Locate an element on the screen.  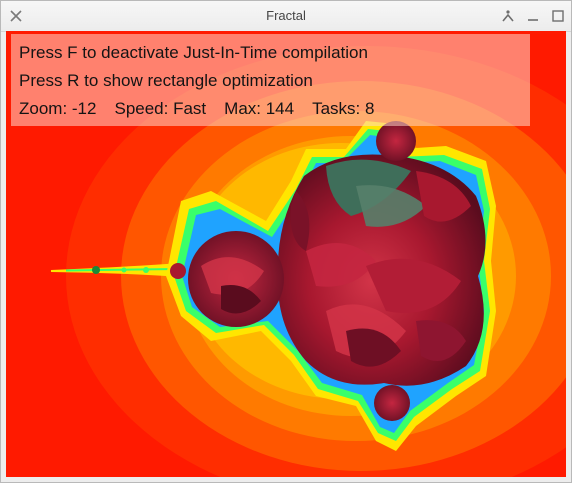
speed-readout: Speed: Fast is located at coordinates (160, 108).